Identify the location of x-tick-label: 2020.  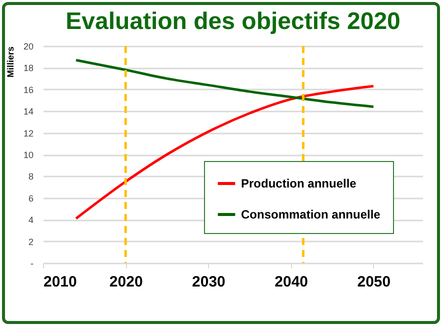
(126, 282).